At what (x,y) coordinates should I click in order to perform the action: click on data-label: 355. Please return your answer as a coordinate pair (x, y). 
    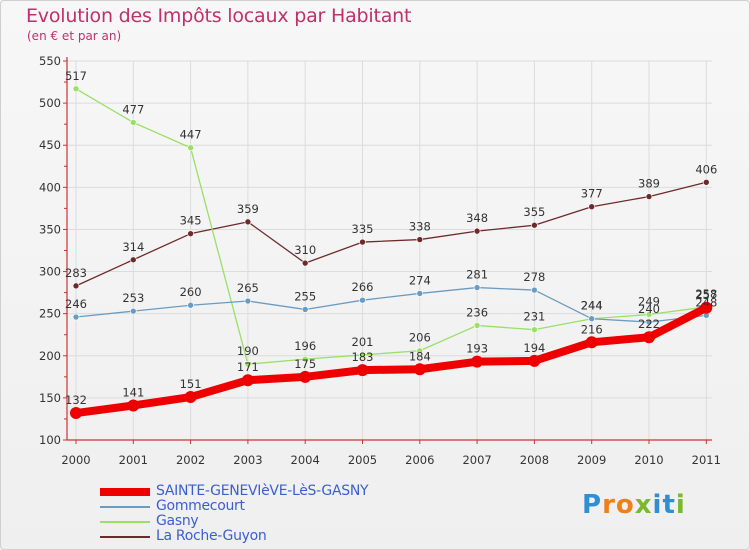
    Looking at the image, I should click on (534, 212).